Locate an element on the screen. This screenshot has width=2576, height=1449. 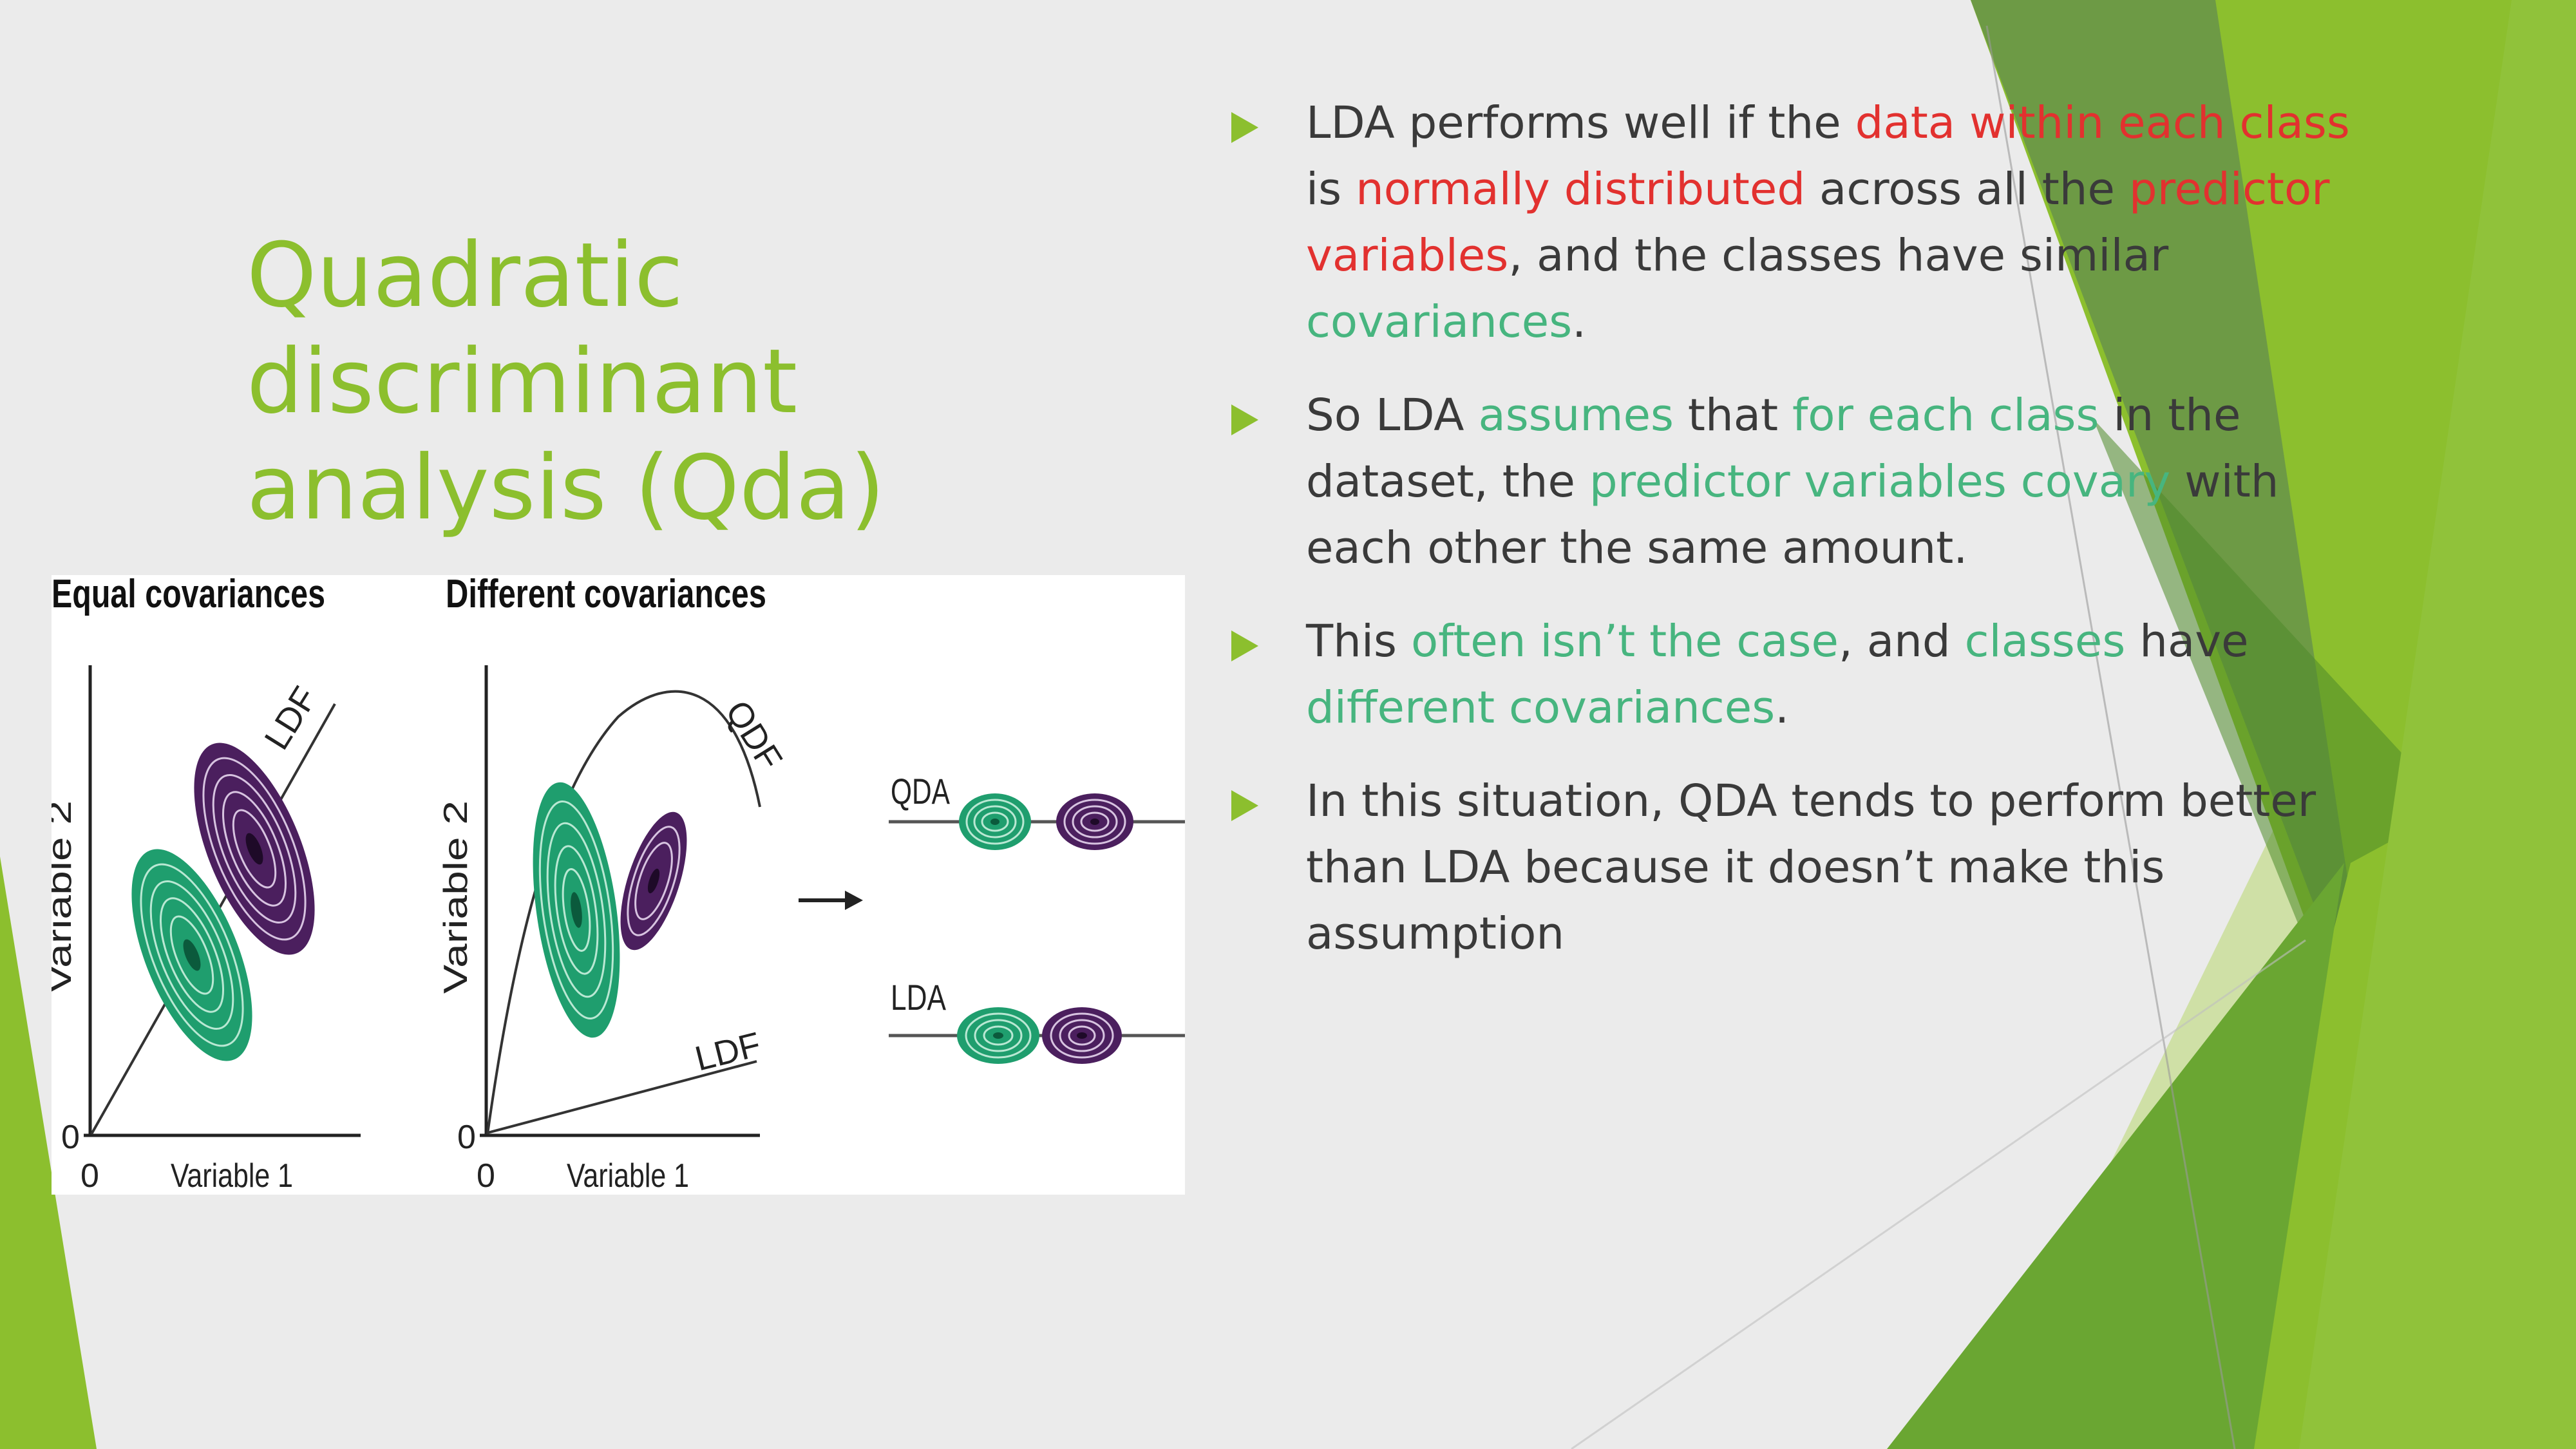
panel2-qdf-curve is located at coordinates (623, 912).